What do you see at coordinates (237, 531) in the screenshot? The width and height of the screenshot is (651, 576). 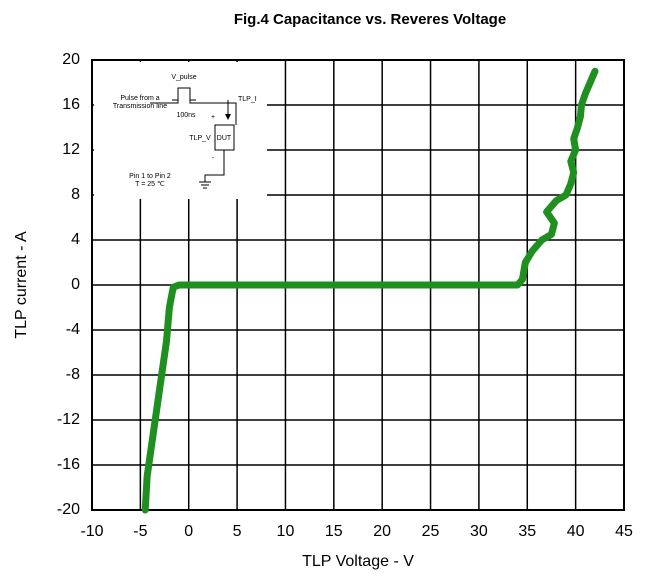 I see `x-tick-label: 5` at bounding box center [237, 531].